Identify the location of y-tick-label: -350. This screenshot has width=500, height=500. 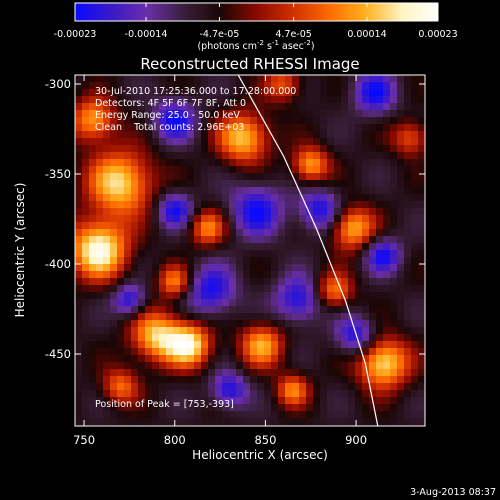
(58, 174).